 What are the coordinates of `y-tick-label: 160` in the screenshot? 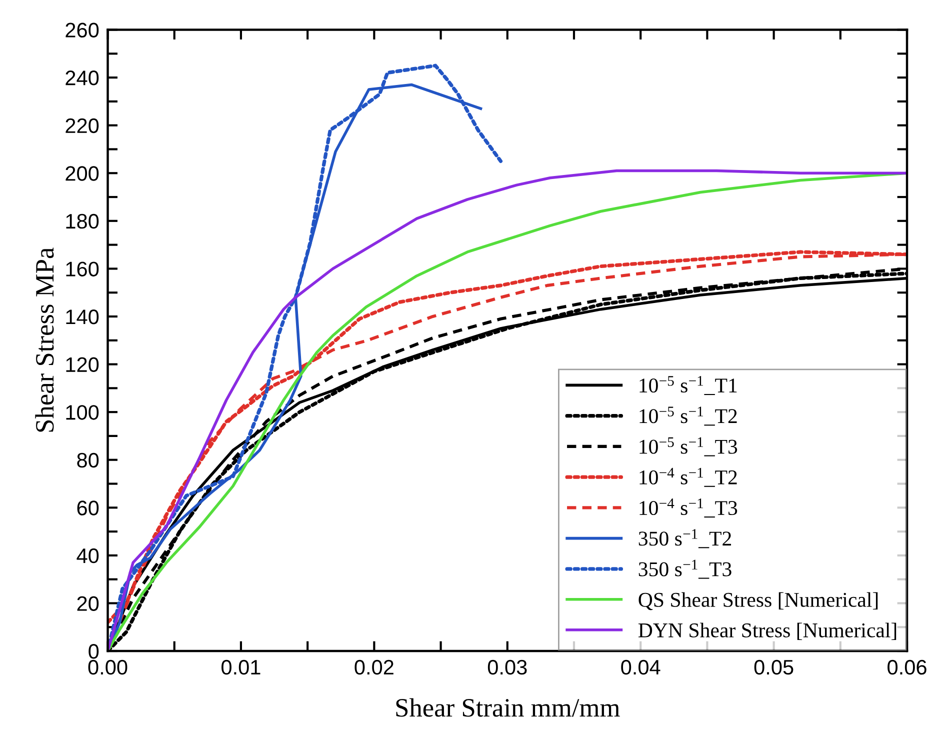 It's located at (82, 269).